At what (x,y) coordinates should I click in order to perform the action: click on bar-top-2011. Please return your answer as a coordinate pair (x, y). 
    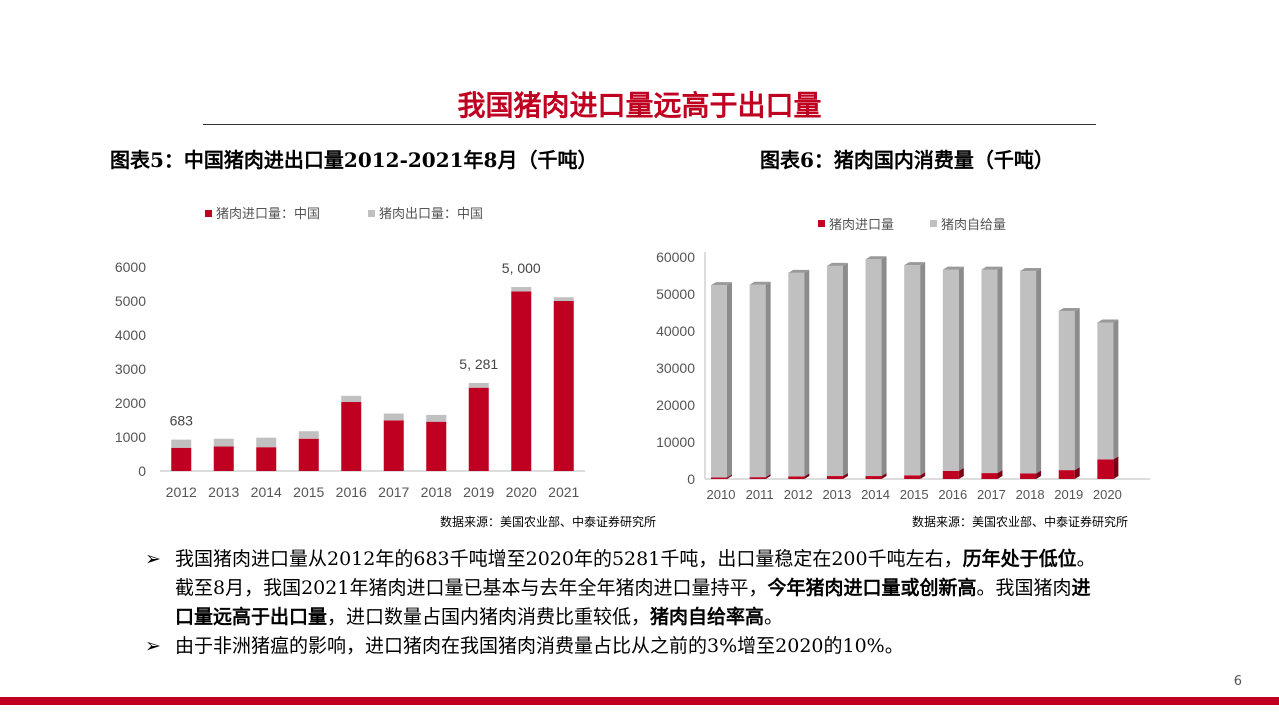
    Looking at the image, I should click on (760, 283).